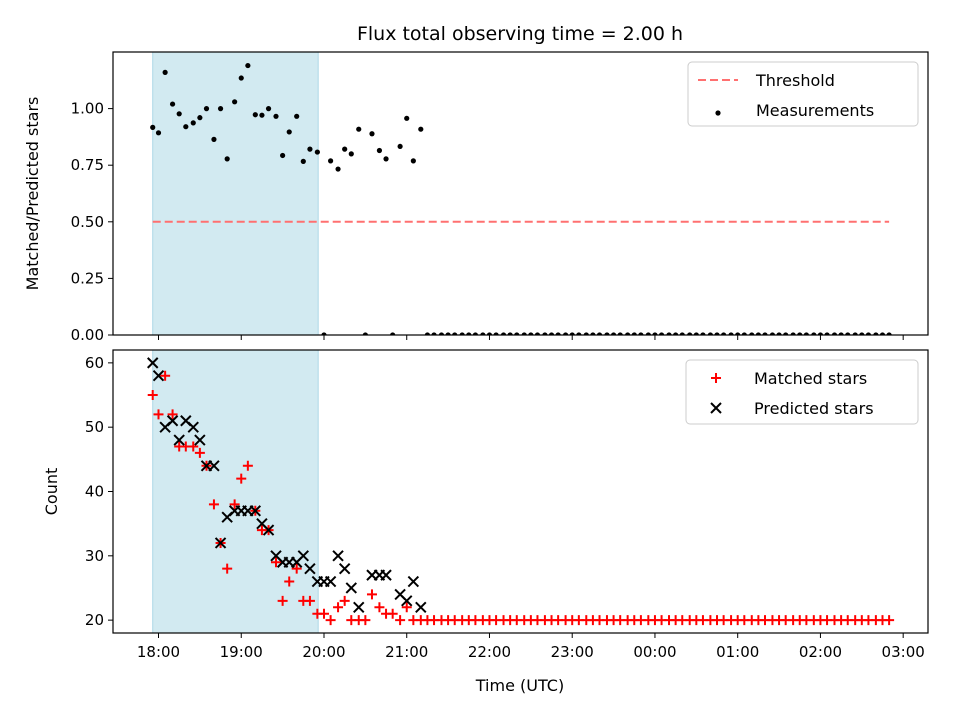 Image resolution: width=960 pixels, height=720 pixels. What do you see at coordinates (520, 34) in the screenshot?
I see `chart-title: Flux total observing time = 2.00 h` at bounding box center [520, 34].